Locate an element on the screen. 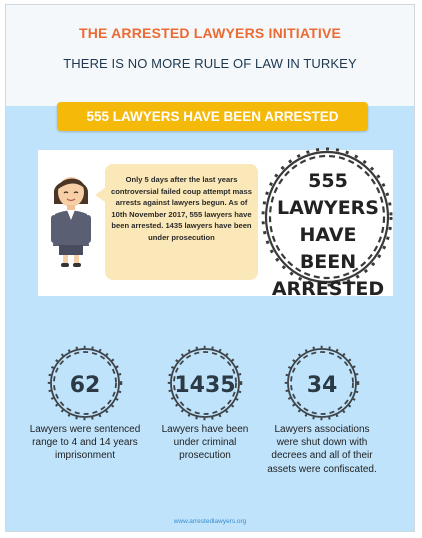 The height and width of the screenshot is (538, 422). stat-number: 62 is located at coordinates (85, 385).